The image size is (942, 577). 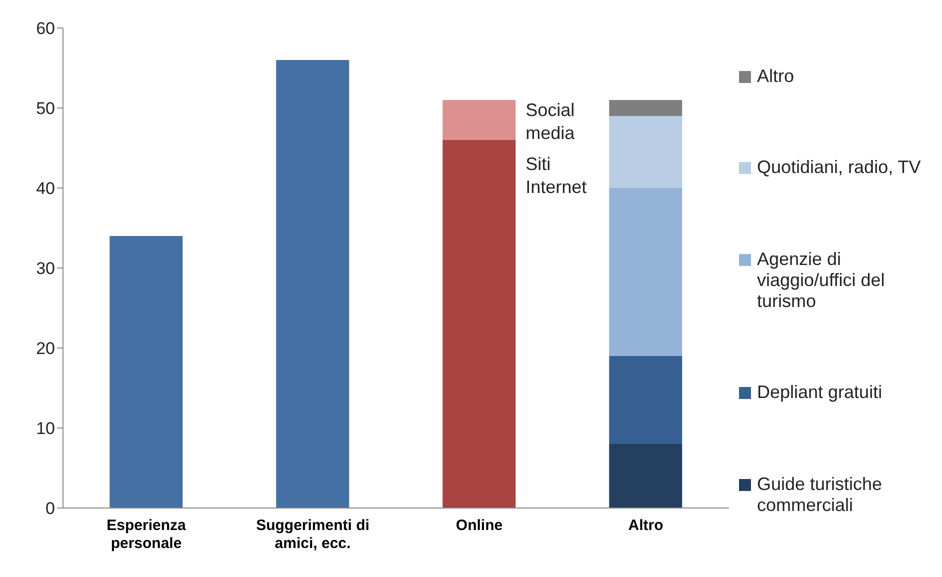 I want to click on y-tick-label: 30, so click(x=45, y=268).